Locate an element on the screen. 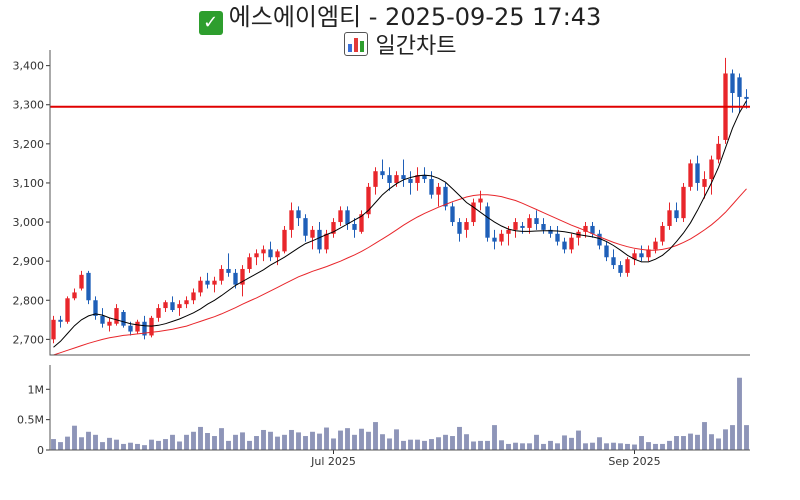 The width and height of the screenshot is (800, 500). volume-tick-label: 1M is located at coordinates (36, 389).